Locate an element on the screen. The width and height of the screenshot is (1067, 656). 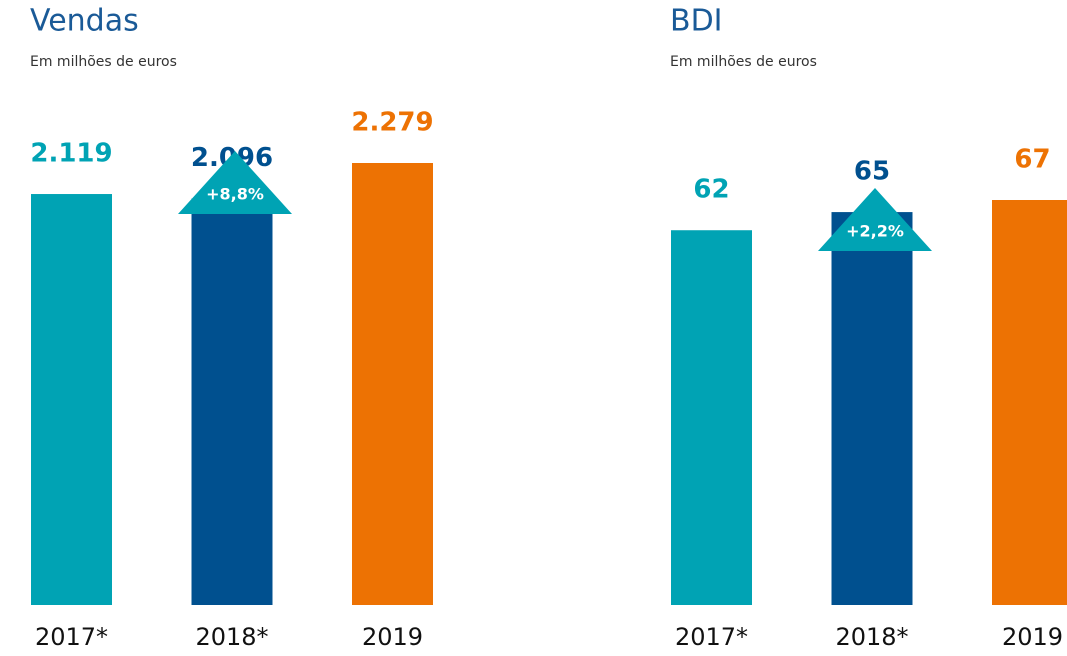
growth-label: +2,2% is located at coordinates (875, 231).